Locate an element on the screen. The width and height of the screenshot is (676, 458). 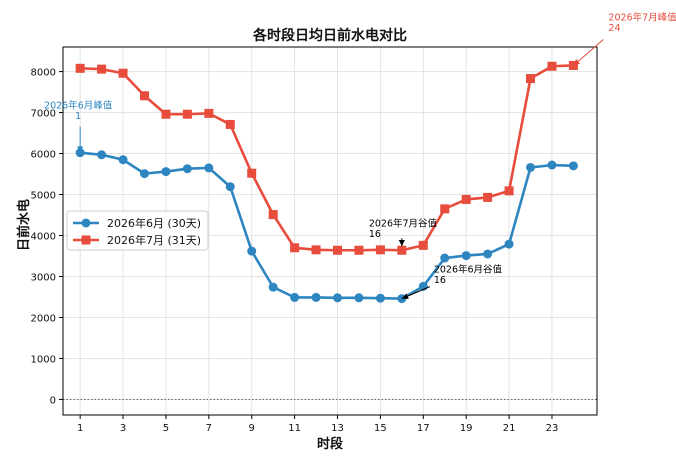
annotation-2-arrowhead is located at coordinates (577, 62).